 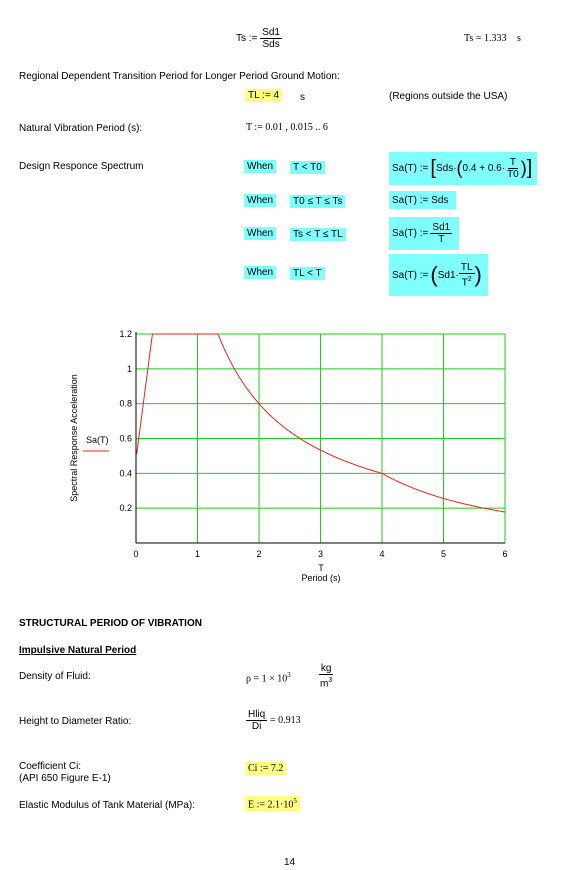 I want to click on density-label: Density of Fluid:, so click(x=55, y=676).